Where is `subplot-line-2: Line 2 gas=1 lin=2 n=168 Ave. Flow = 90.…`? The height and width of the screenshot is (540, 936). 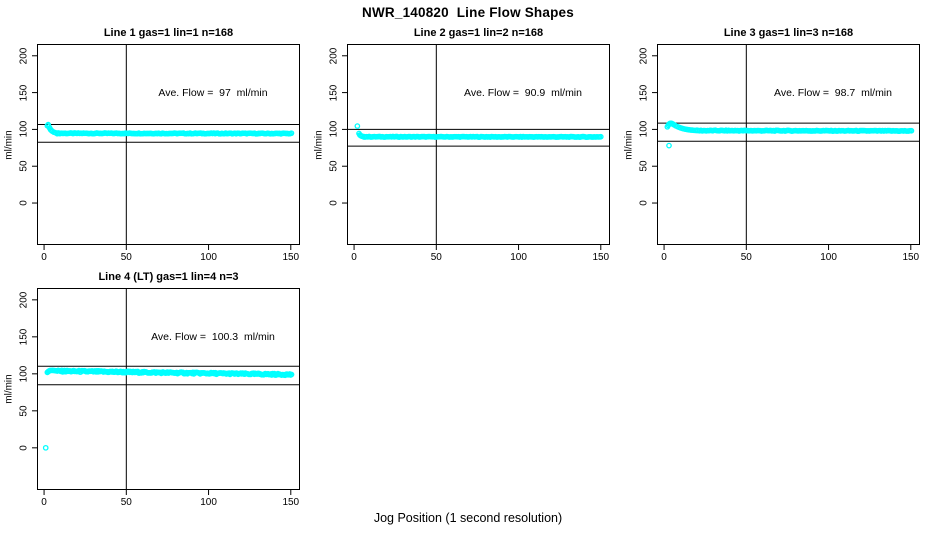
subplot-line-2: Line 2 gas=1 lin=2 n=168 Ave. Flow = 90.… is located at coordinates (462, 145).